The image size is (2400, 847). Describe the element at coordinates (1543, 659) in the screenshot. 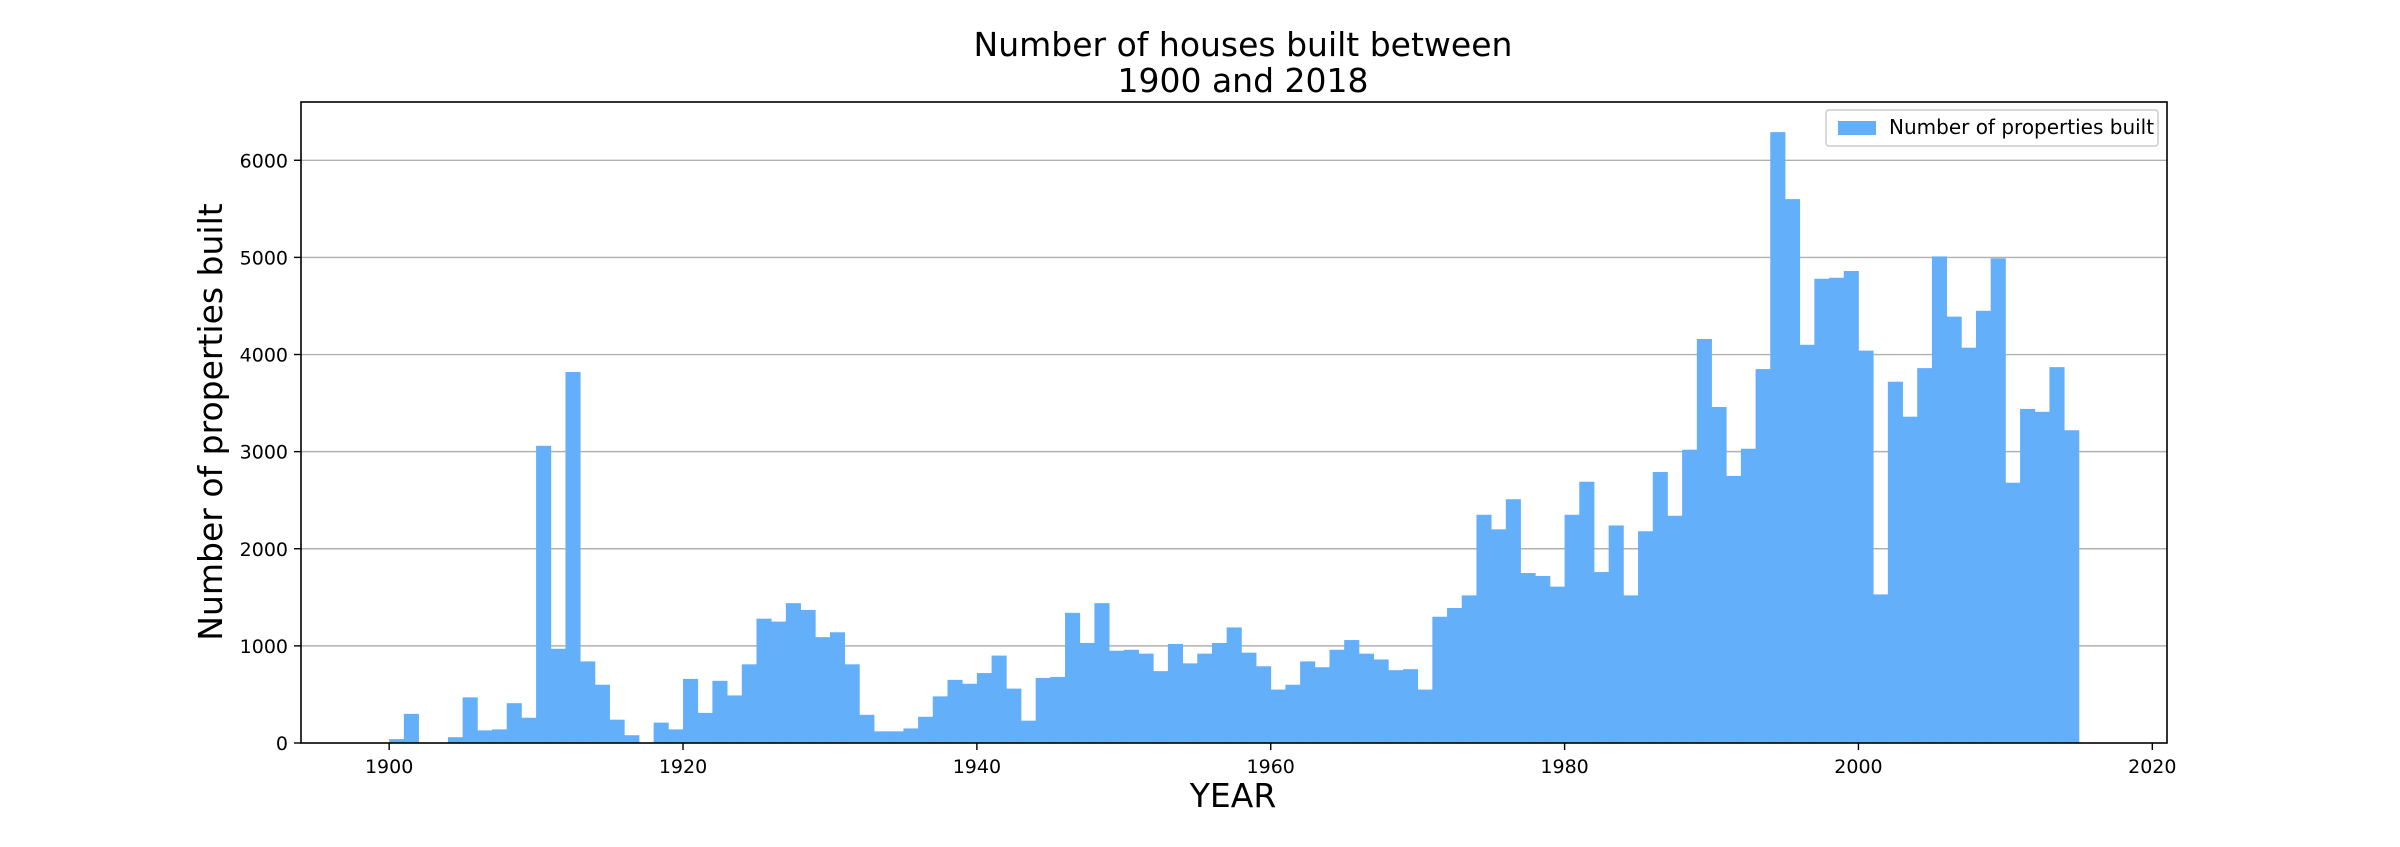

I see `bar-1978` at that location.